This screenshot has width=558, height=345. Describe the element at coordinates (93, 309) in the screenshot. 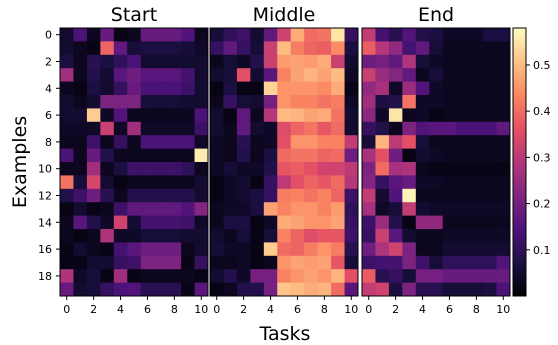

I see `x-tick-label: 2` at that location.